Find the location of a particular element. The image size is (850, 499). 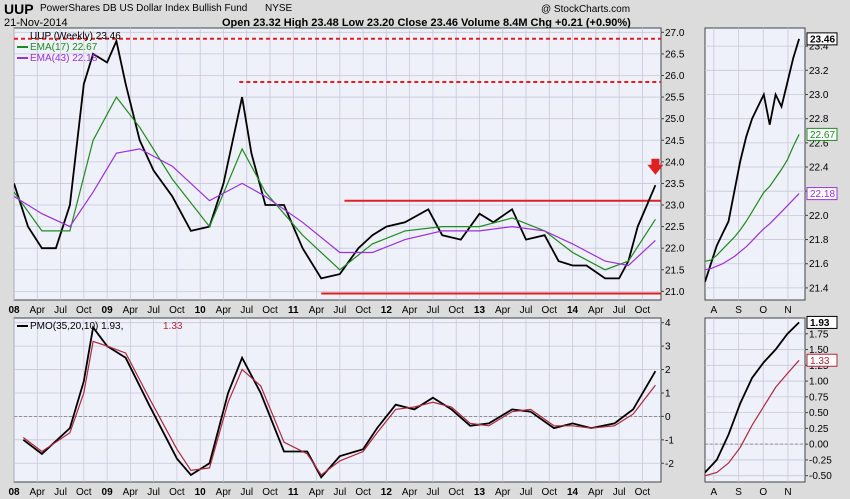

legend-ema43: EMA(43) 22.18 is located at coordinates (64, 58).